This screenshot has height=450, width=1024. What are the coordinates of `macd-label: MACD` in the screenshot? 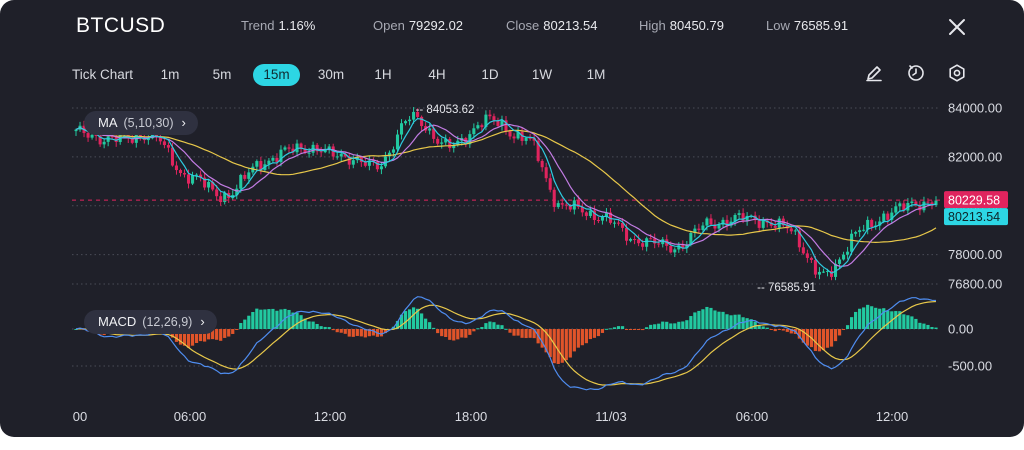 It's located at (117, 321).